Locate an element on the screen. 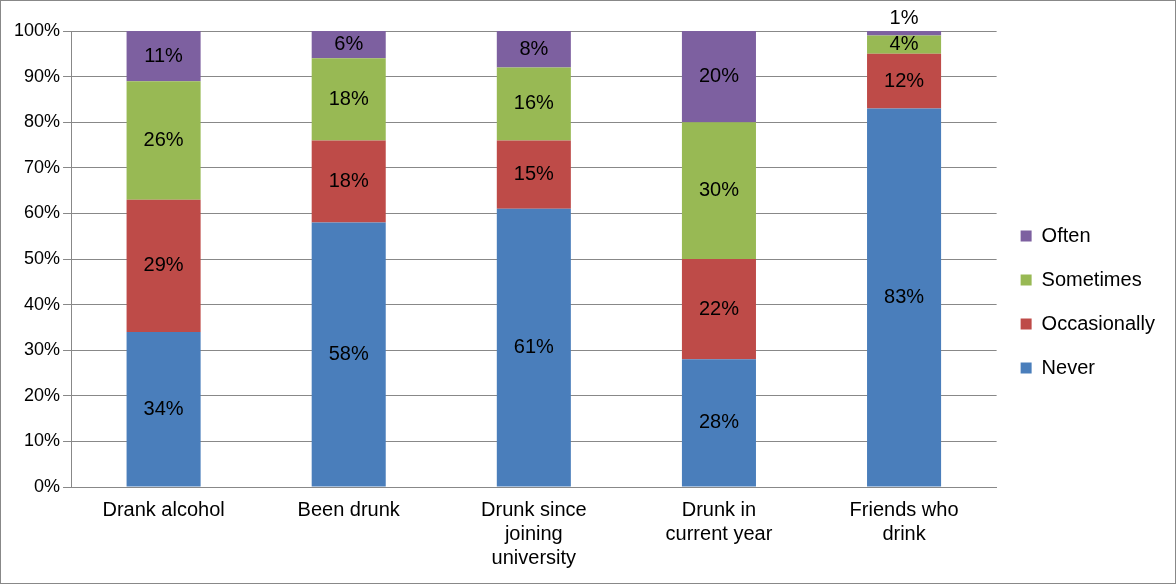  data-label: 26% is located at coordinates (163, 138).